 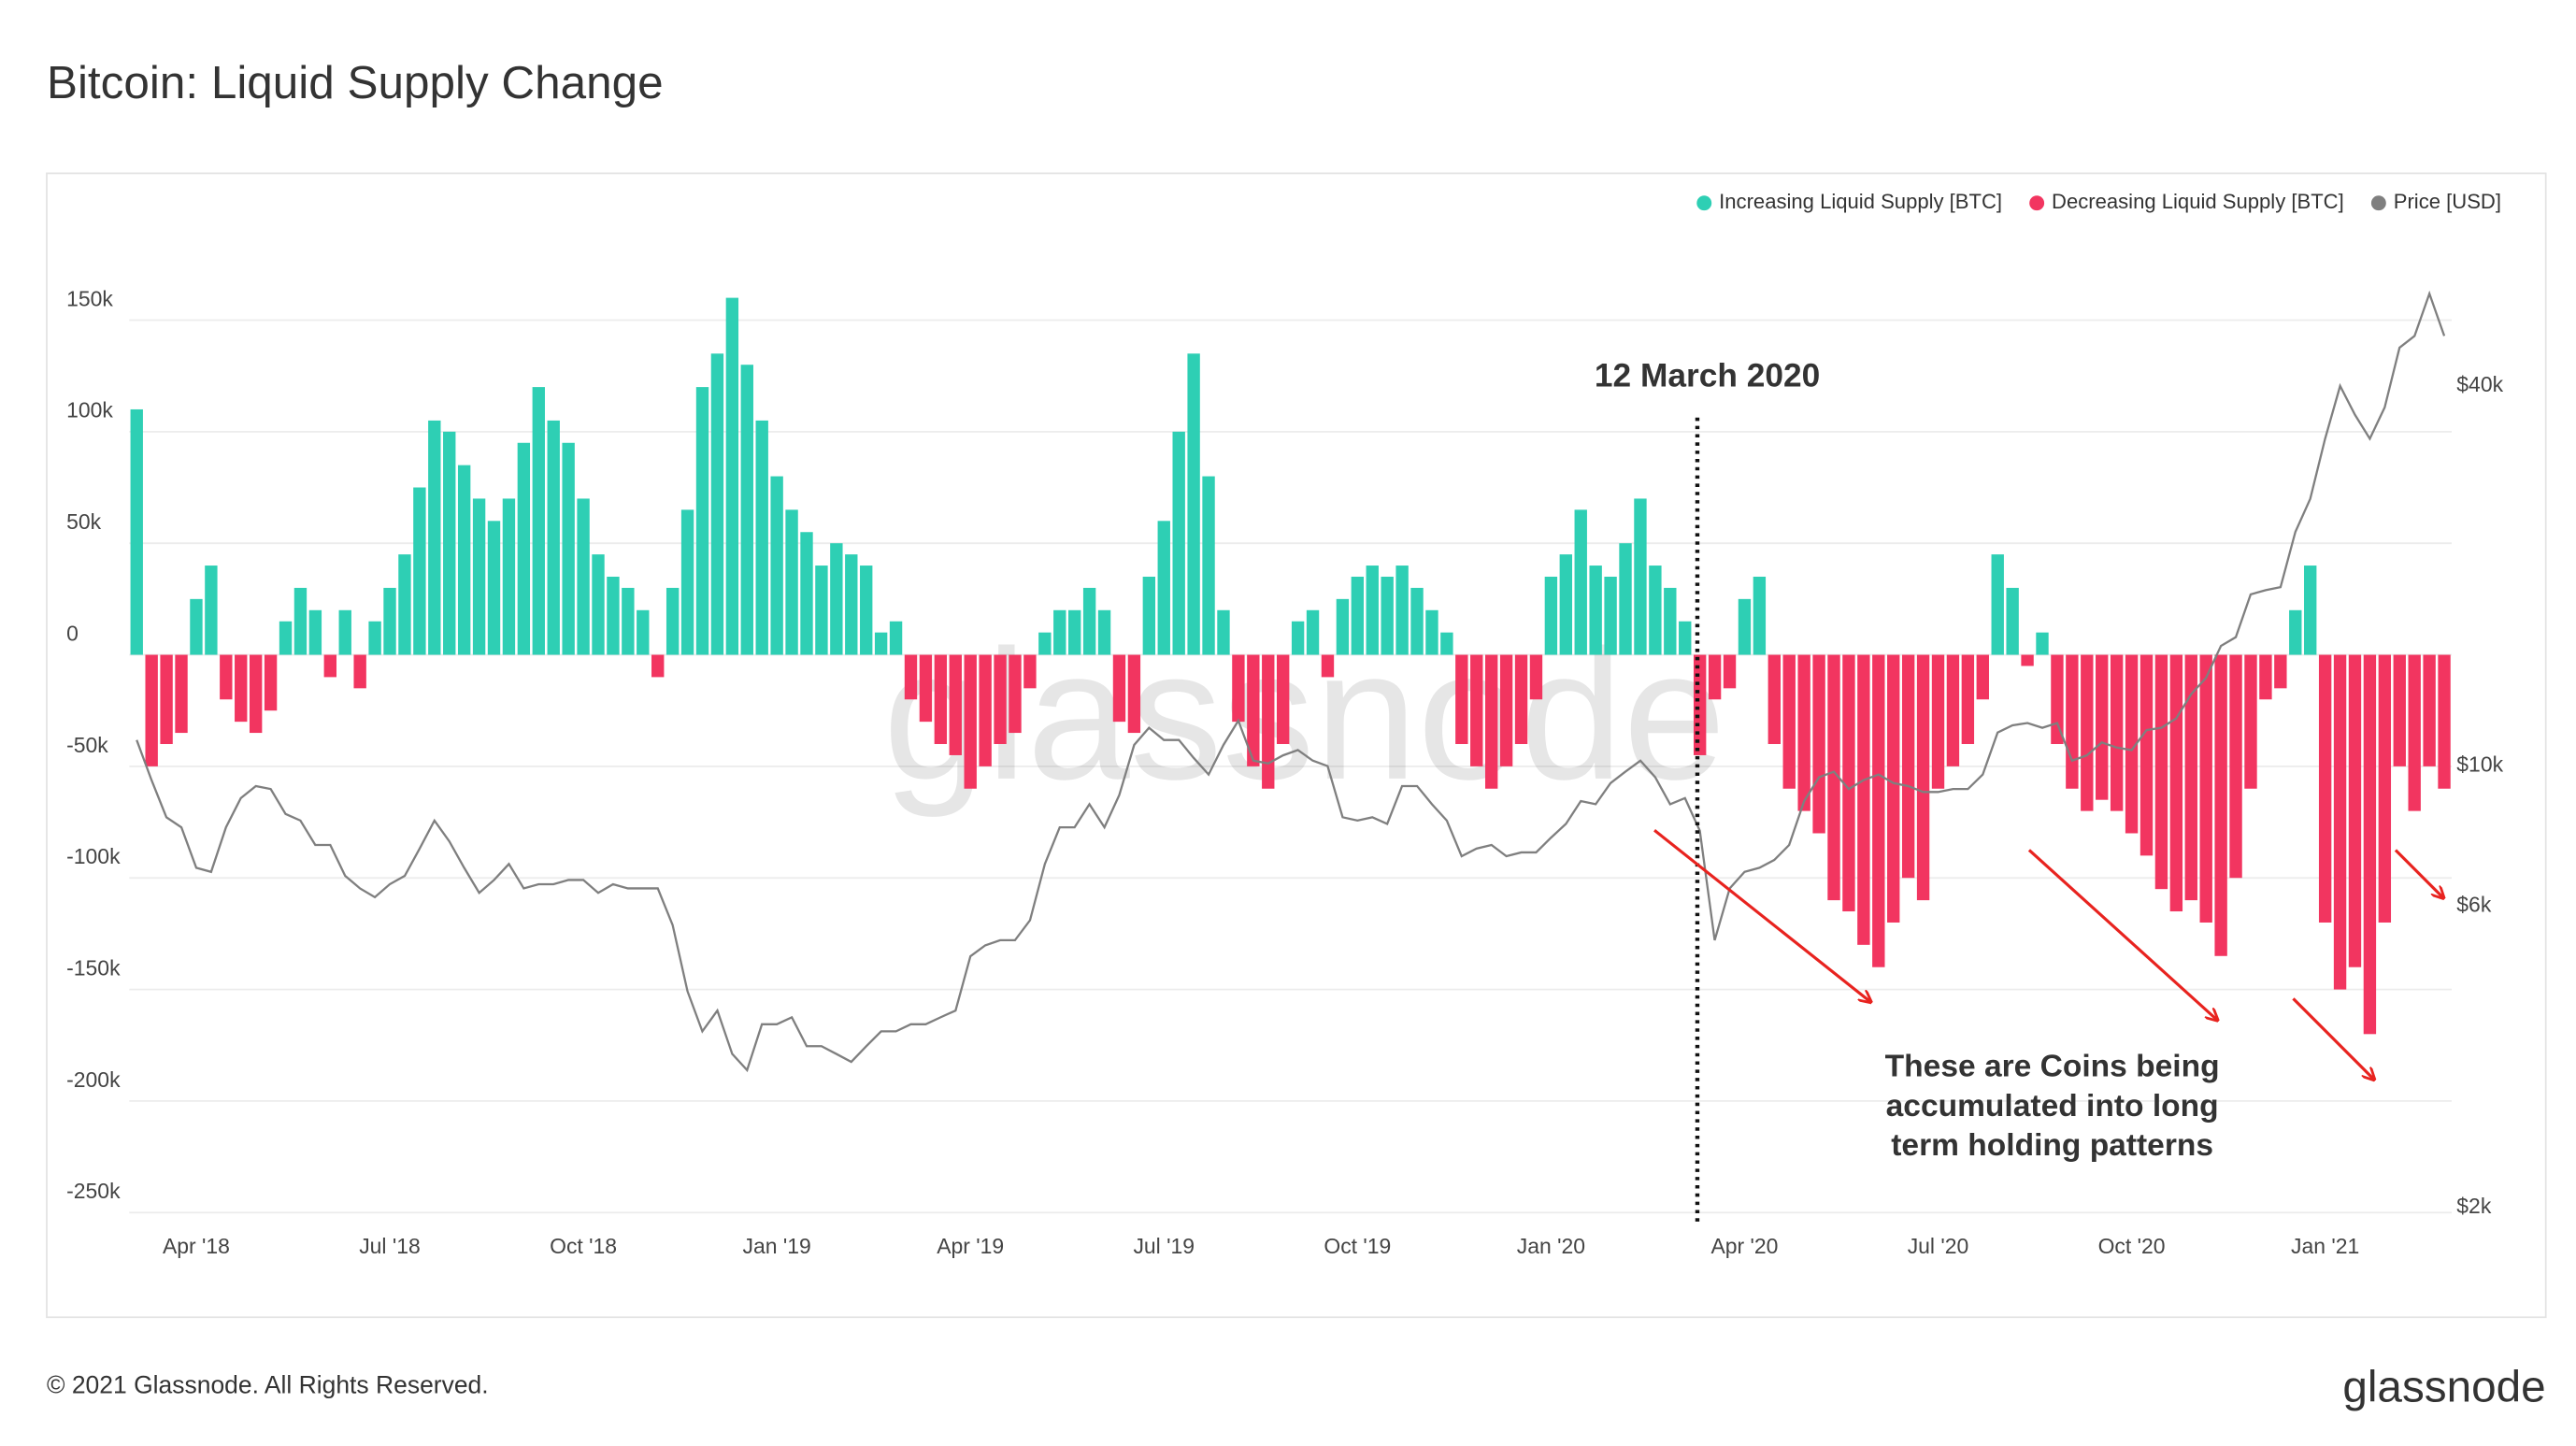 I want to click on x-tick-label: Apr '18, so click(x=196, y=1246).